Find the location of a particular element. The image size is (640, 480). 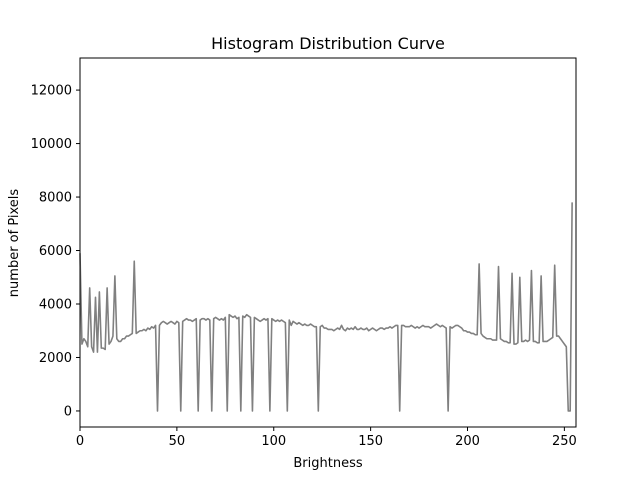

y-axis-label: number of Pixels is located at coordinates (14, 243).